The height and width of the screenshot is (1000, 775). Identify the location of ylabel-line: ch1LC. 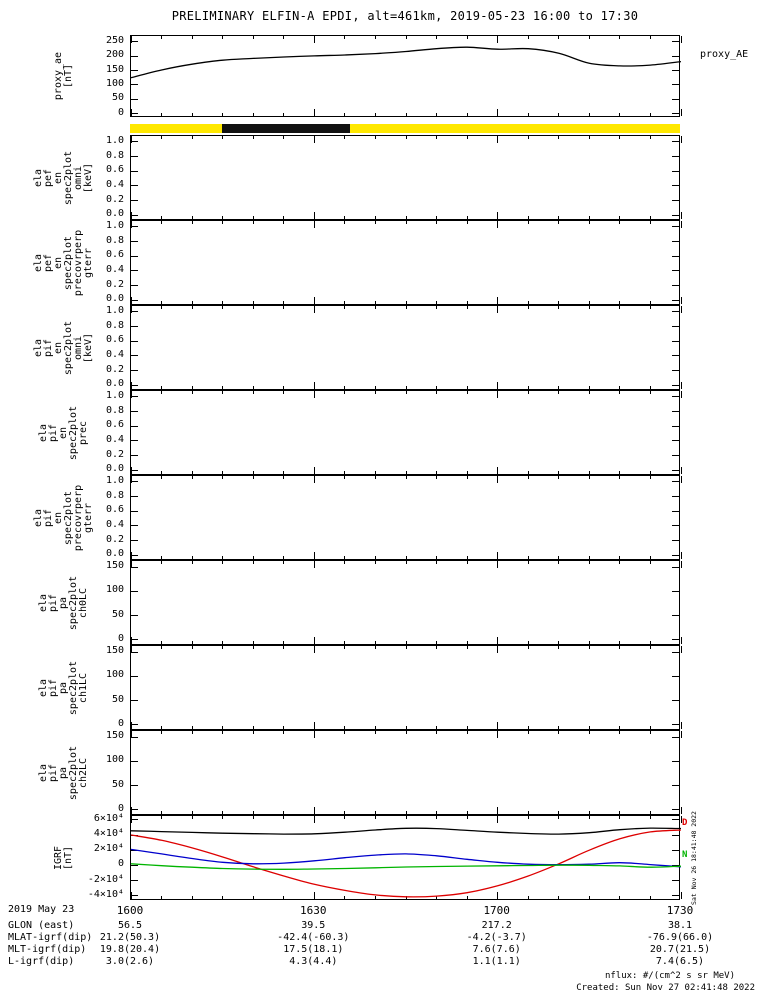
(83, 687).